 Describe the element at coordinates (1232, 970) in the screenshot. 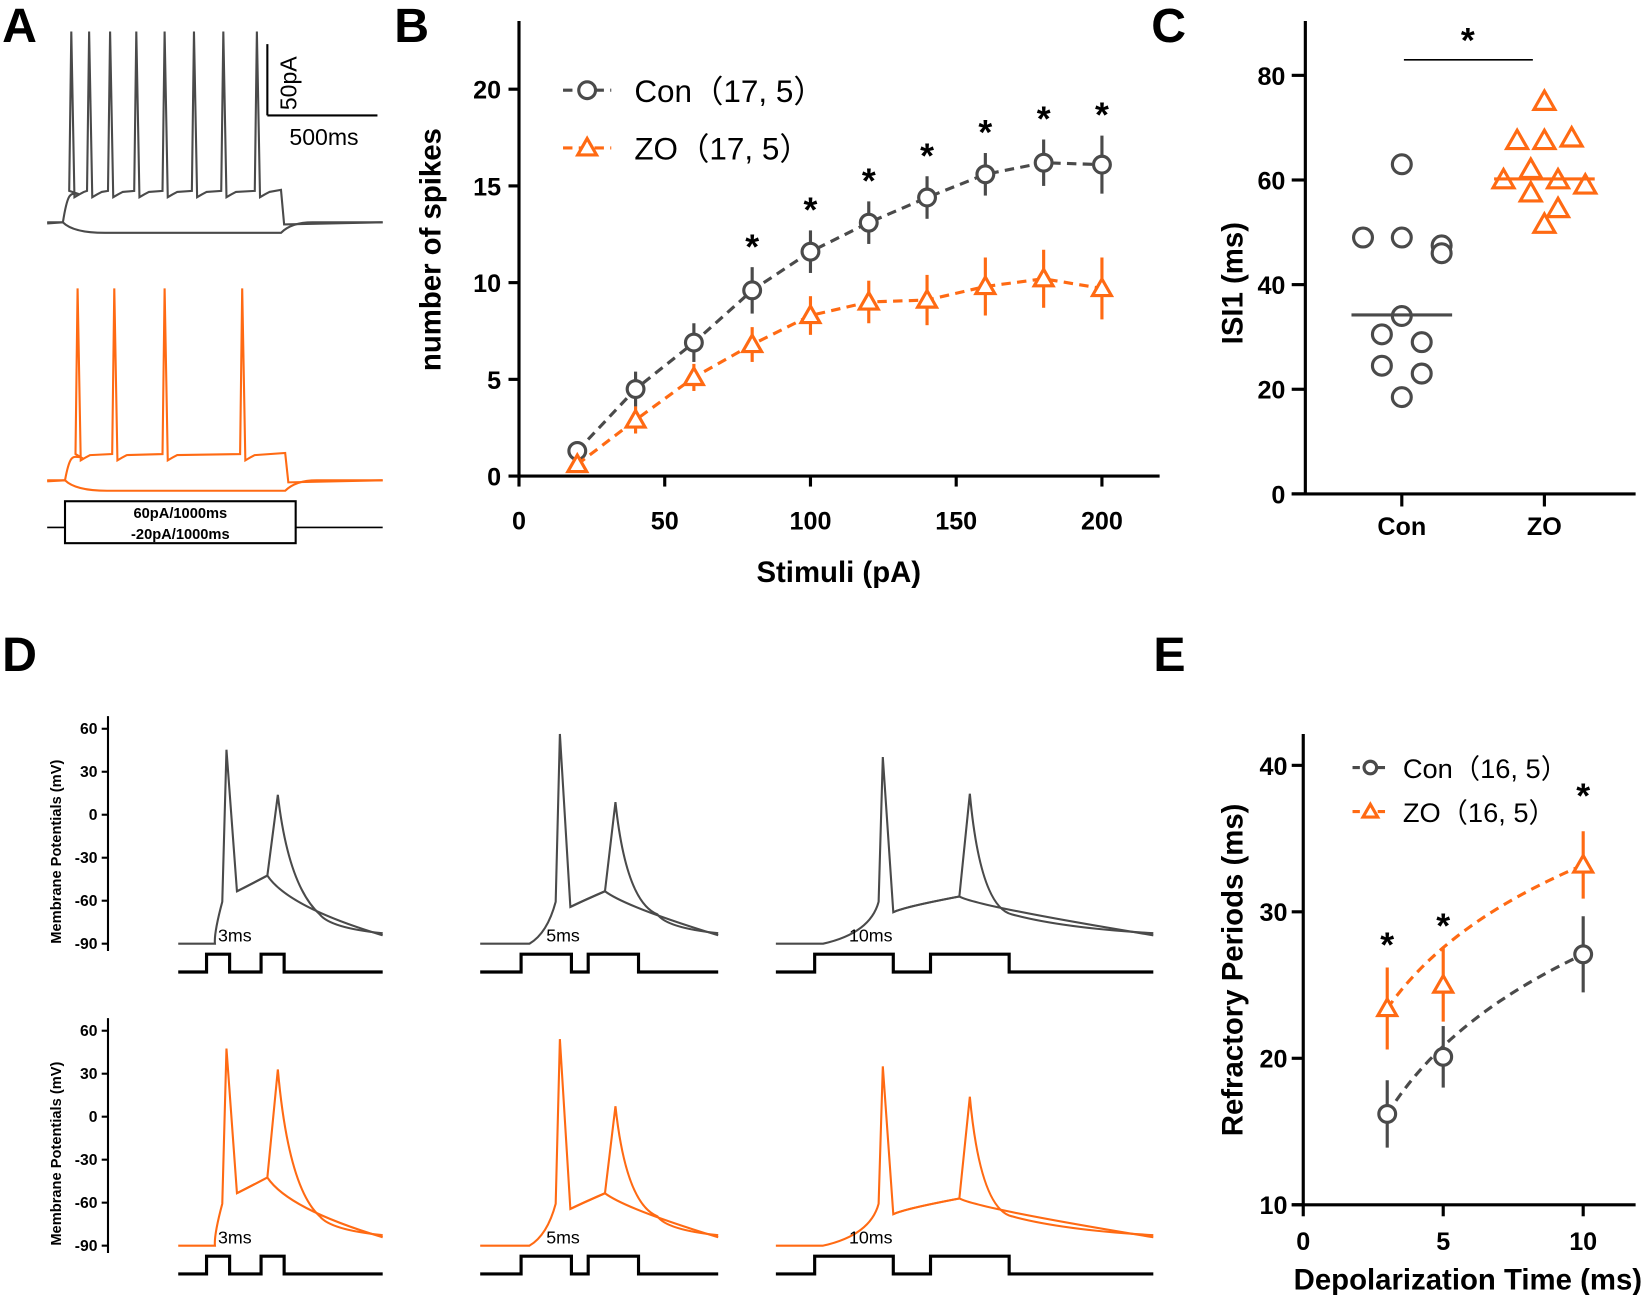

I see `y-axis-label: Refractory Periods (ms)` at that location.